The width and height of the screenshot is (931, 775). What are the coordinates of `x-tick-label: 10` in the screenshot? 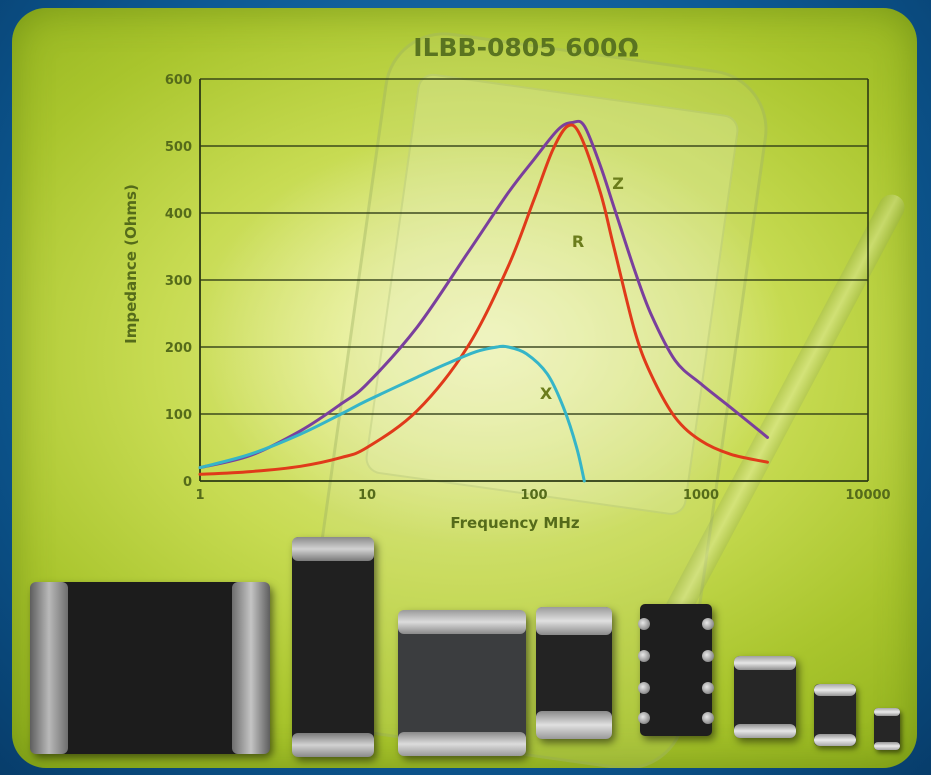 It's located at (367, 495).